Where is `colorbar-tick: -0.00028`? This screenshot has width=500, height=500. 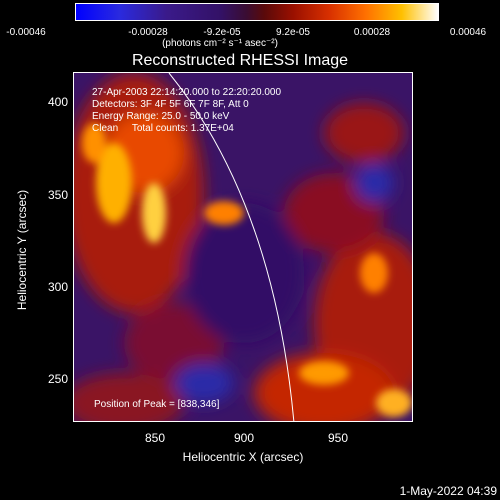
colorbar-tick: -0.00028 is located at coordinates (148, 32).